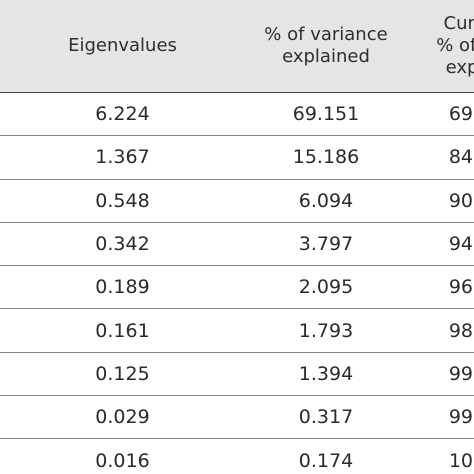 The width and height of the screenshot is (474, 474). Describe the element at coordinates (122, 460) in the screenshot. I see `cell-eigenvalue: 0.016` at that location.